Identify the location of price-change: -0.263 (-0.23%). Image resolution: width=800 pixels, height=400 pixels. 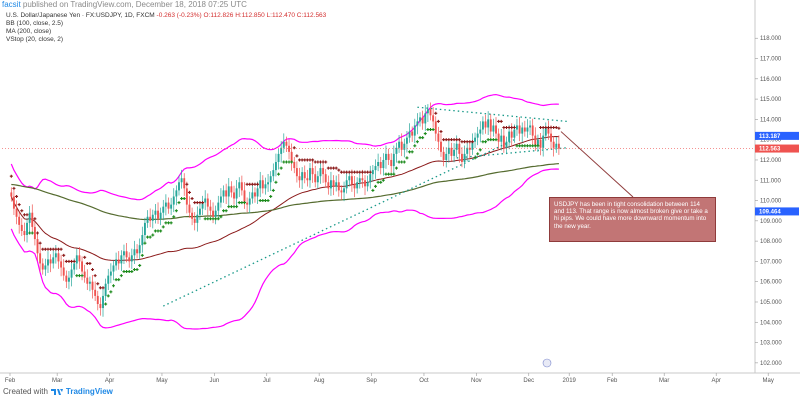
(179, 15).